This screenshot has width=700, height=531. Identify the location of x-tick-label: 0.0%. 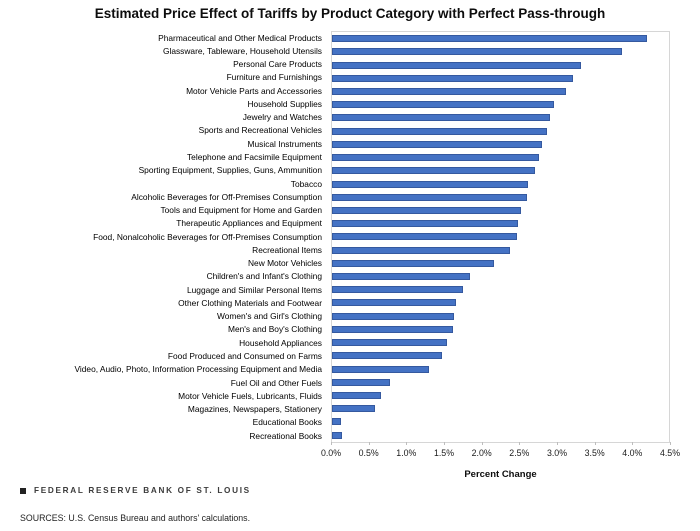
(331, 453).